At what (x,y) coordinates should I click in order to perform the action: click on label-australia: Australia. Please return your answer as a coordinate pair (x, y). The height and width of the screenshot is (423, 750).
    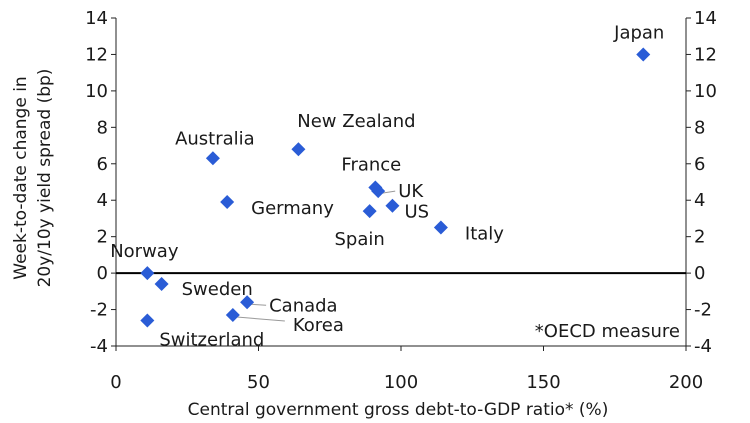
    Looking at the image, I should click on (215, 138).